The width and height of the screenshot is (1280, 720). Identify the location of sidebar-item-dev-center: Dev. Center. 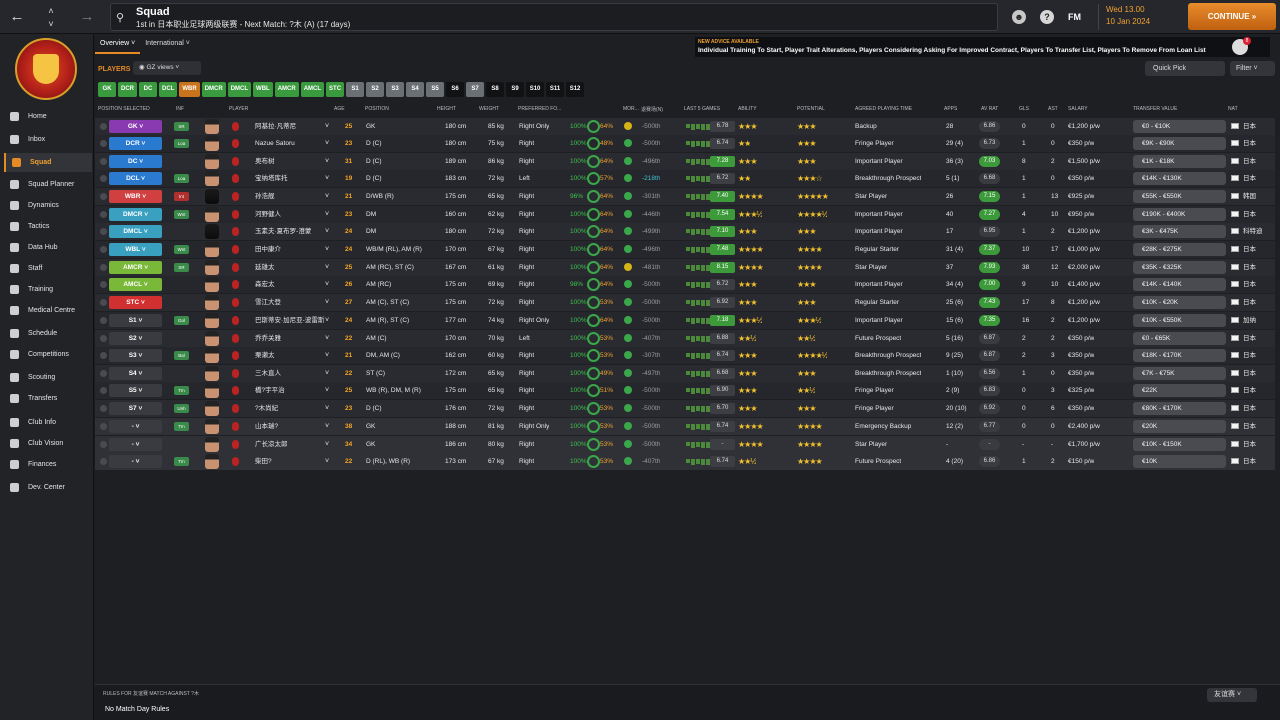
(48, 487).